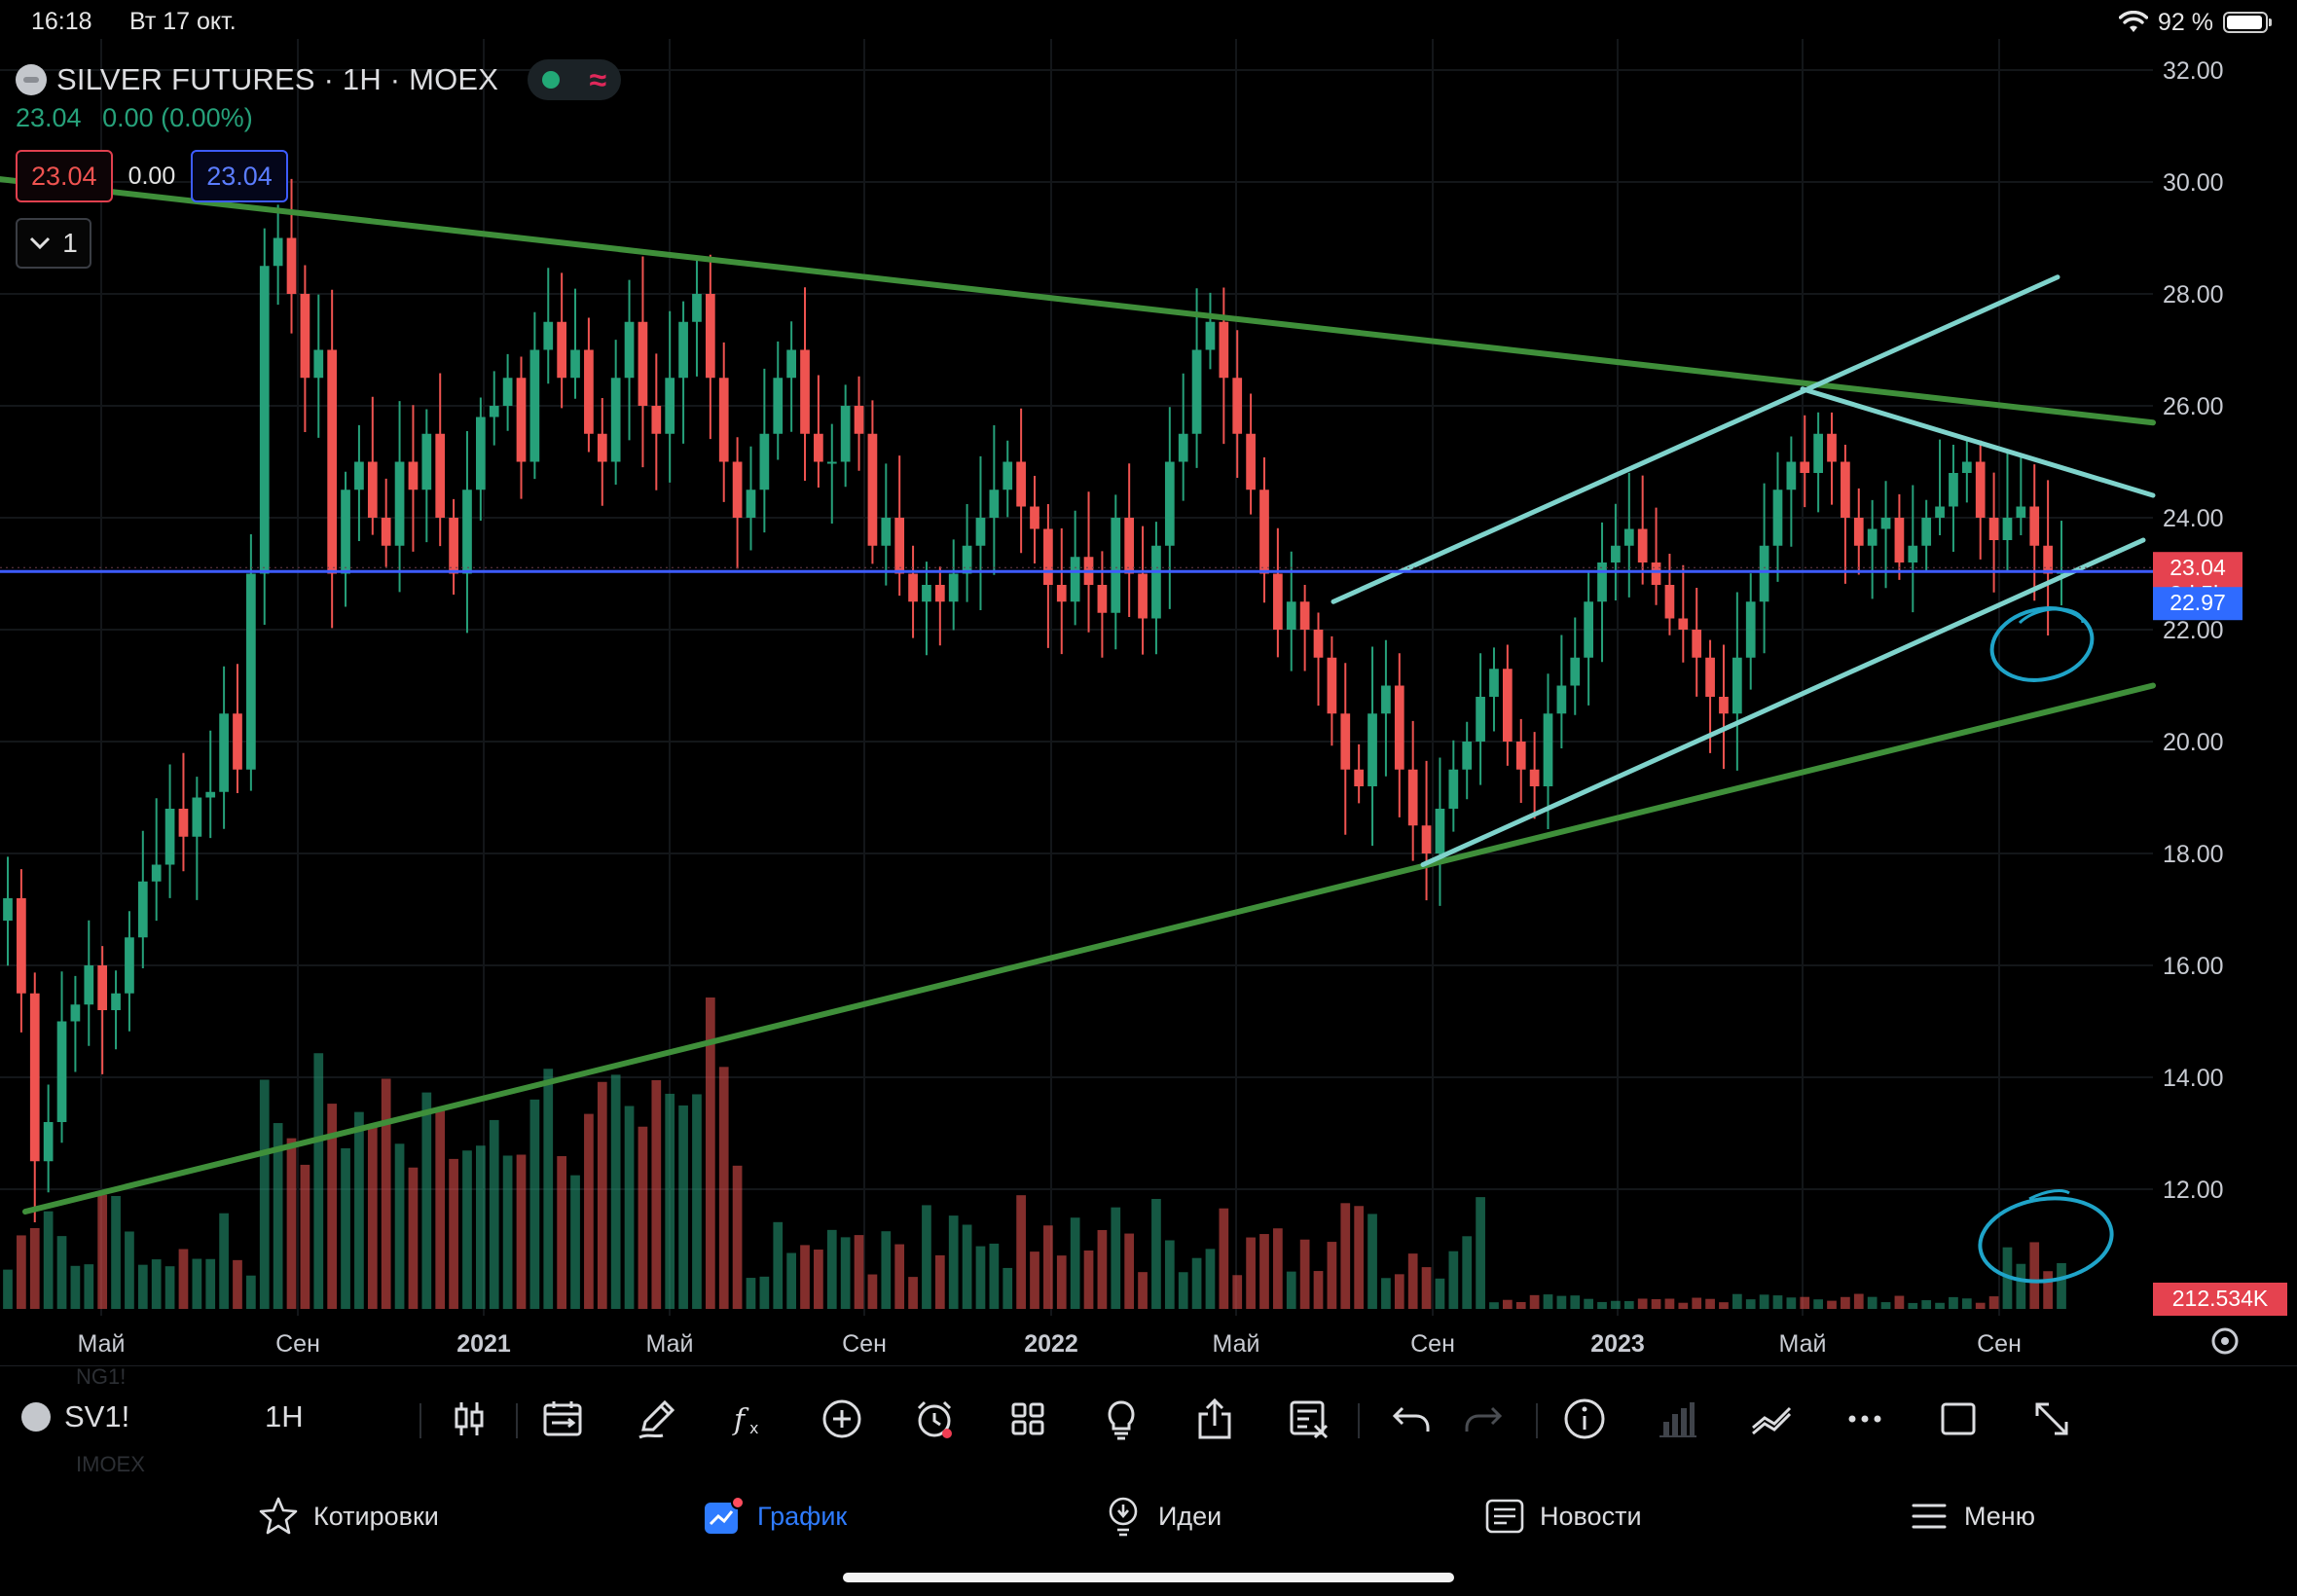 Image resolution: width=2297 pixels, height=1596 pixels. I want to click on add-plus-icon, so click(842, 1419).